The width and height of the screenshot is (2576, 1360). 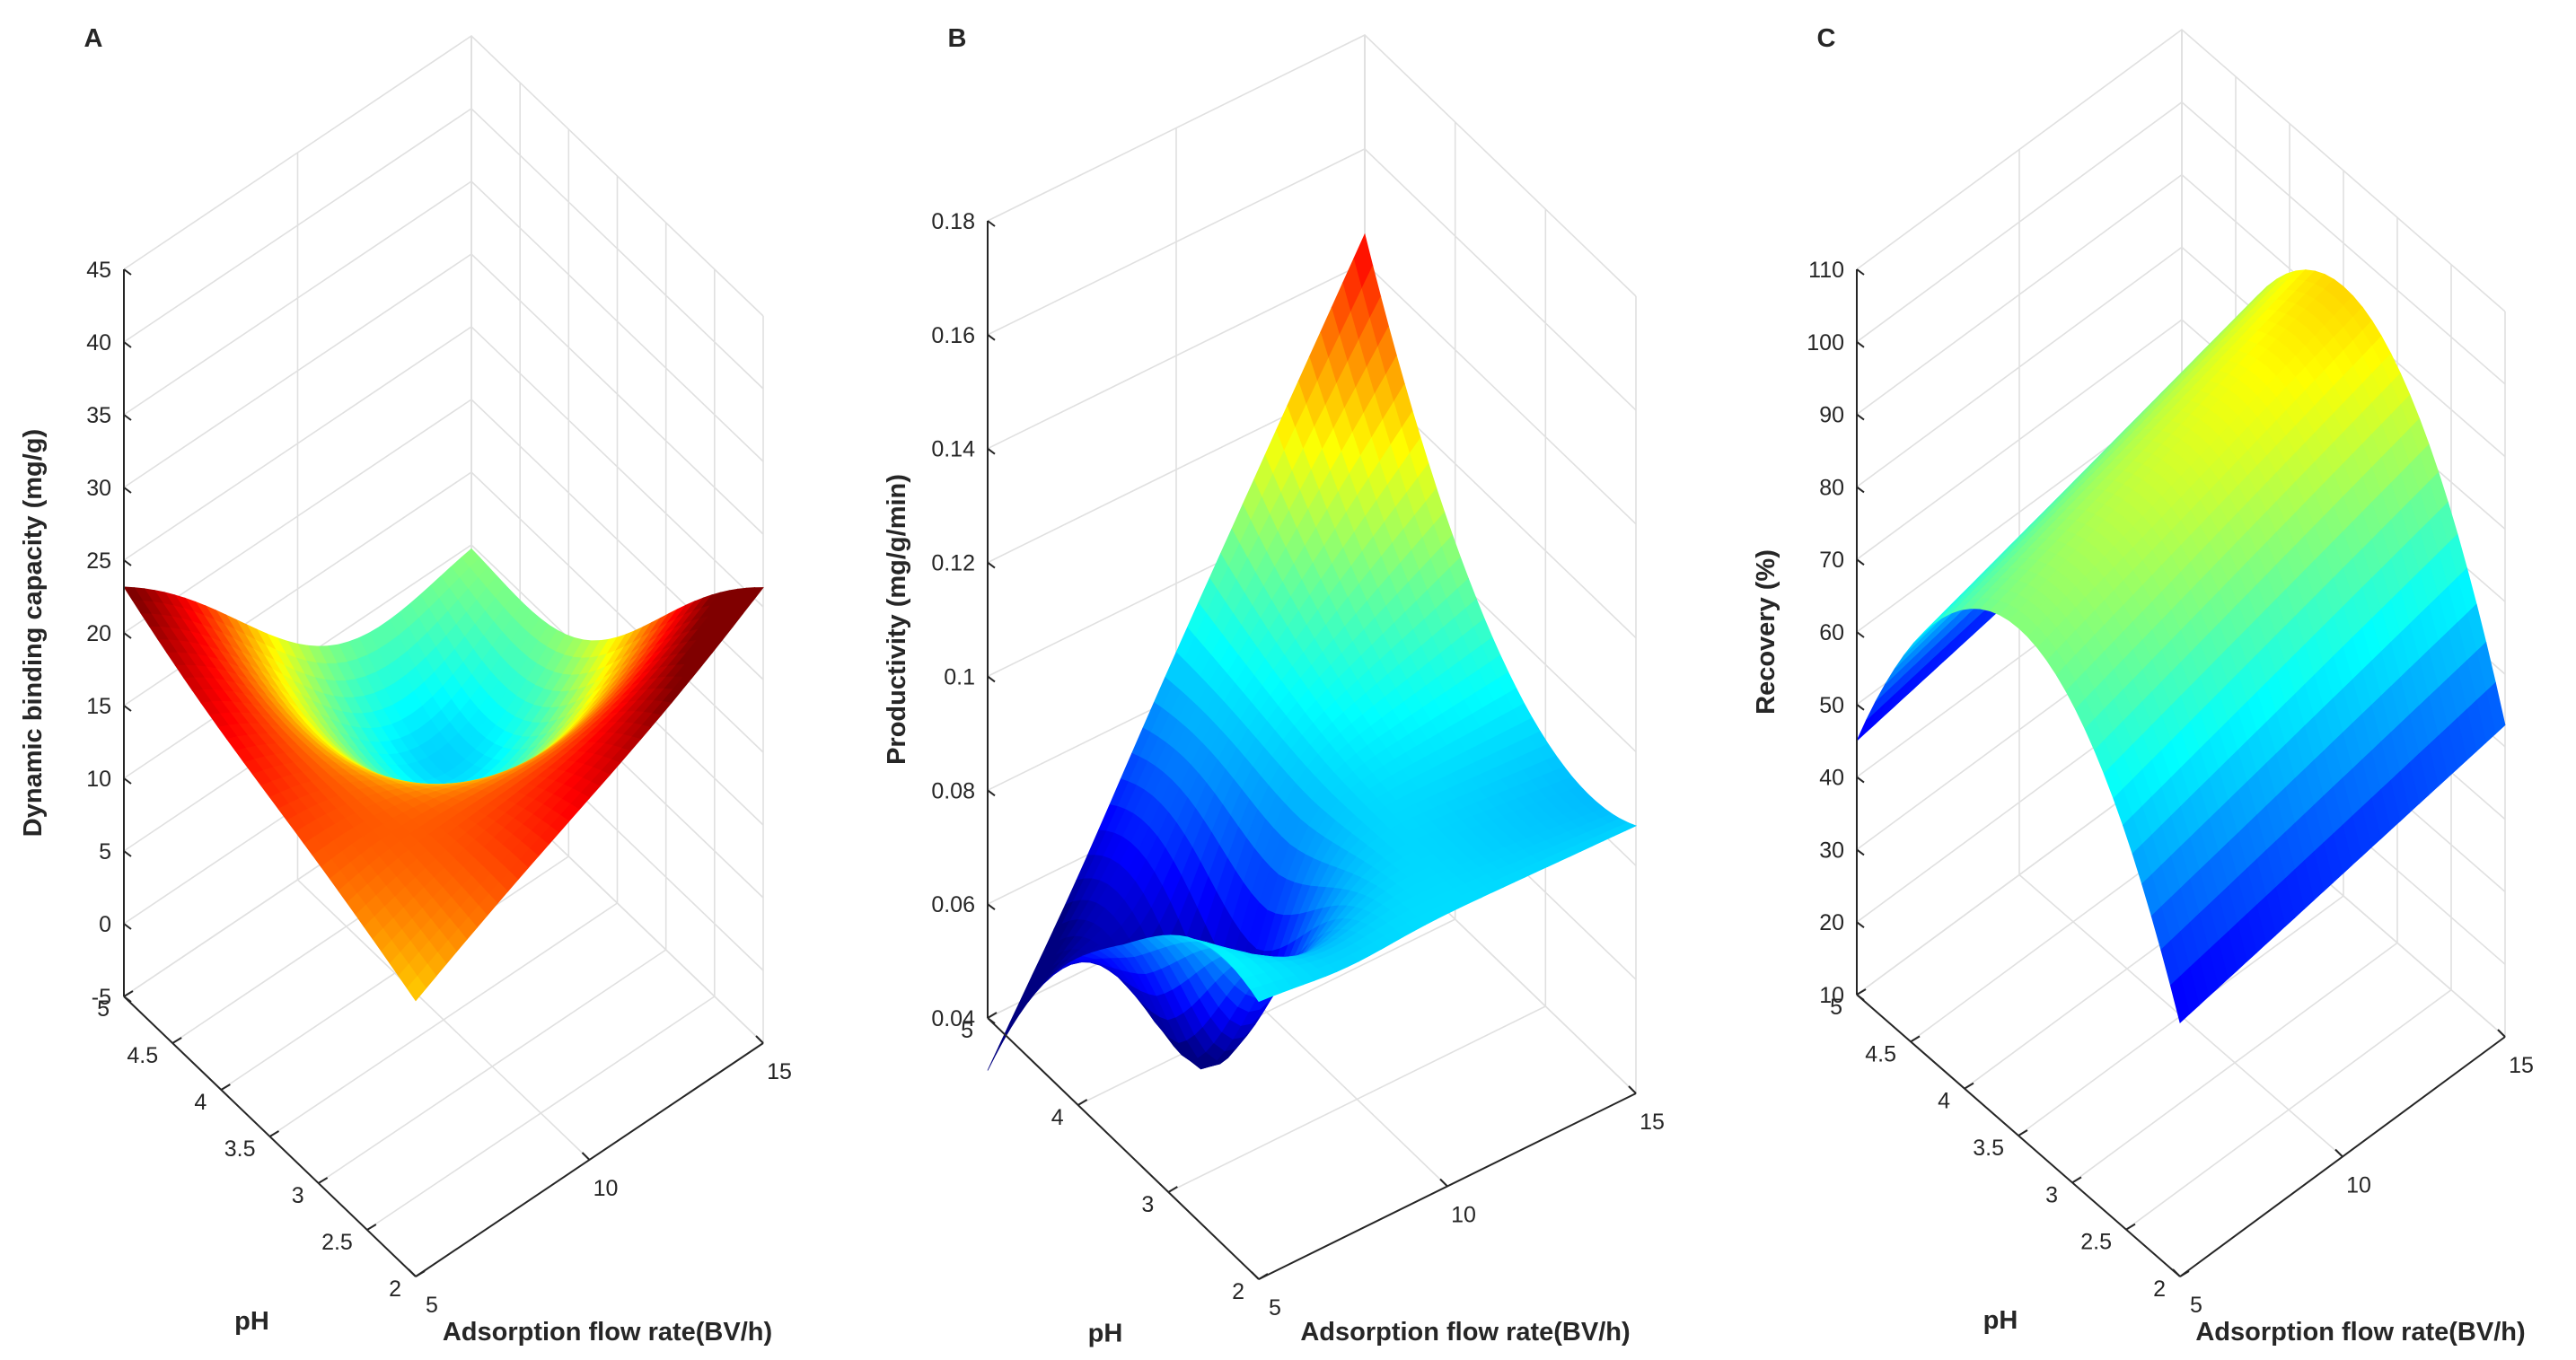 I want to click on z-tick-label: 35, so click(x=98, y=415).